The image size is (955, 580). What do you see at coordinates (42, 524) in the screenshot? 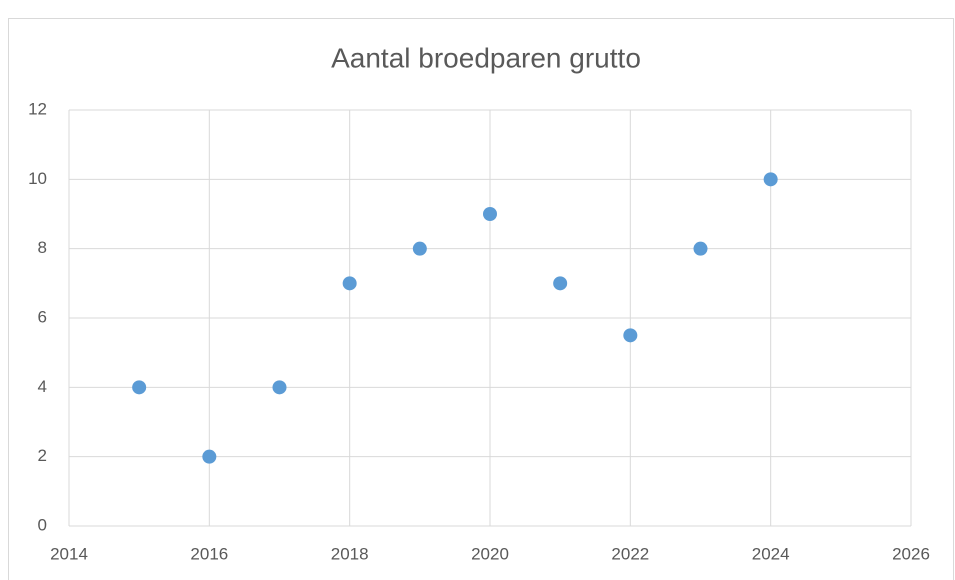
I see `y-tick-label: 0` at bounding box center [42, 524].